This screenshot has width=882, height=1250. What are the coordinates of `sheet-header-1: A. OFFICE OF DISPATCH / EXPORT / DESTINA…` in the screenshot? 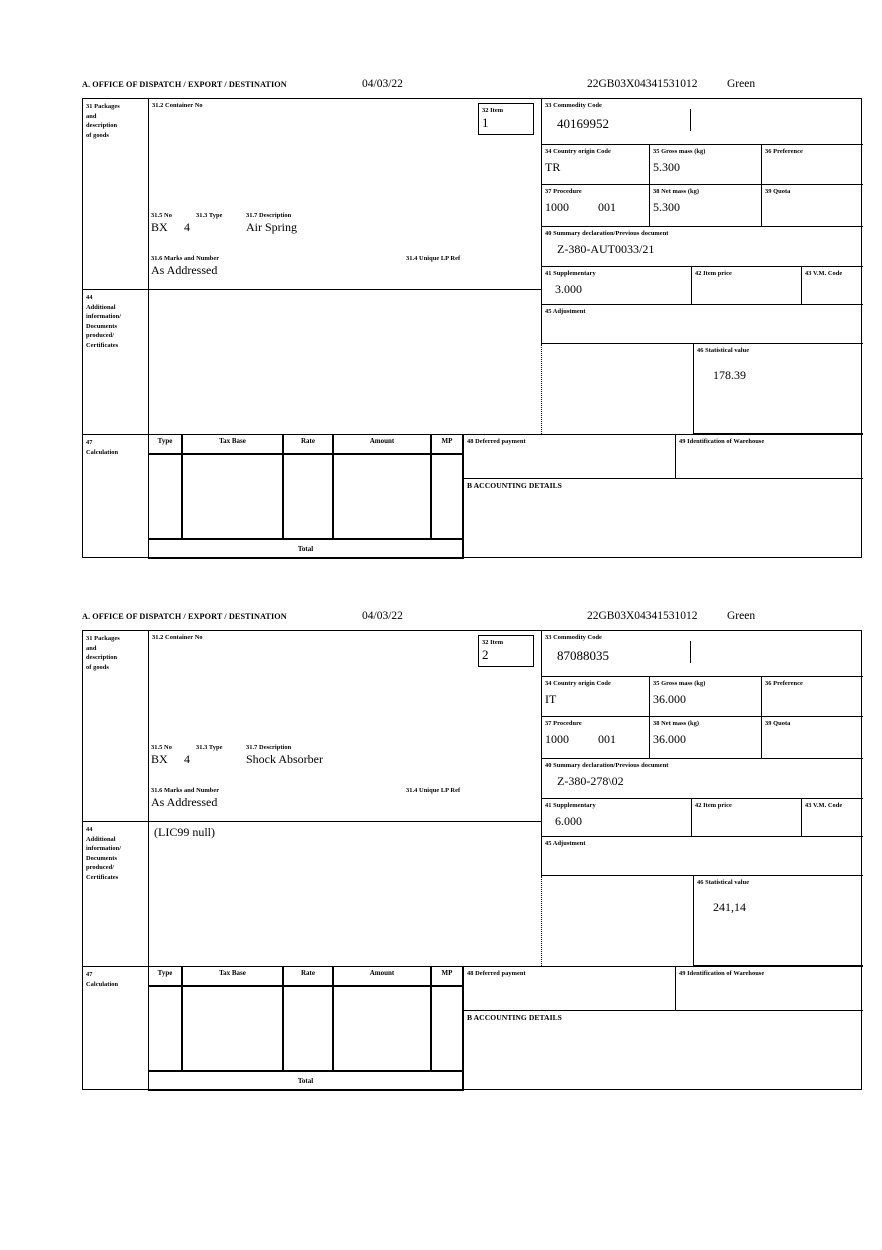 It's located at (472, 88).